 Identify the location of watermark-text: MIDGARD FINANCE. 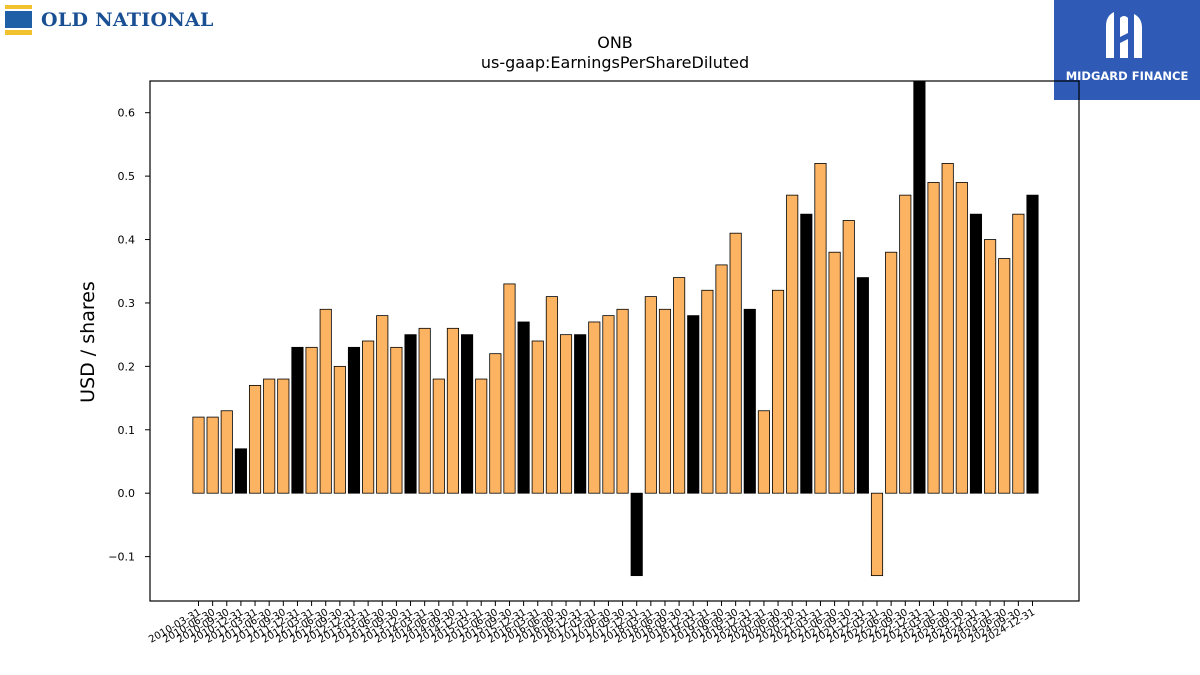
(1127, 76).